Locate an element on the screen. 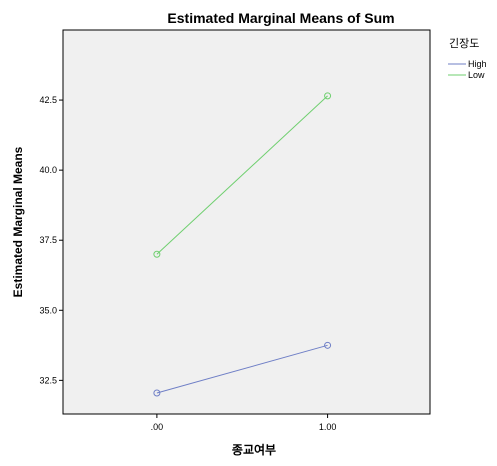 Image resolution: width=497 pixels, height=466 pixels. legend-label-high: High is located at coordinates (477, 64).